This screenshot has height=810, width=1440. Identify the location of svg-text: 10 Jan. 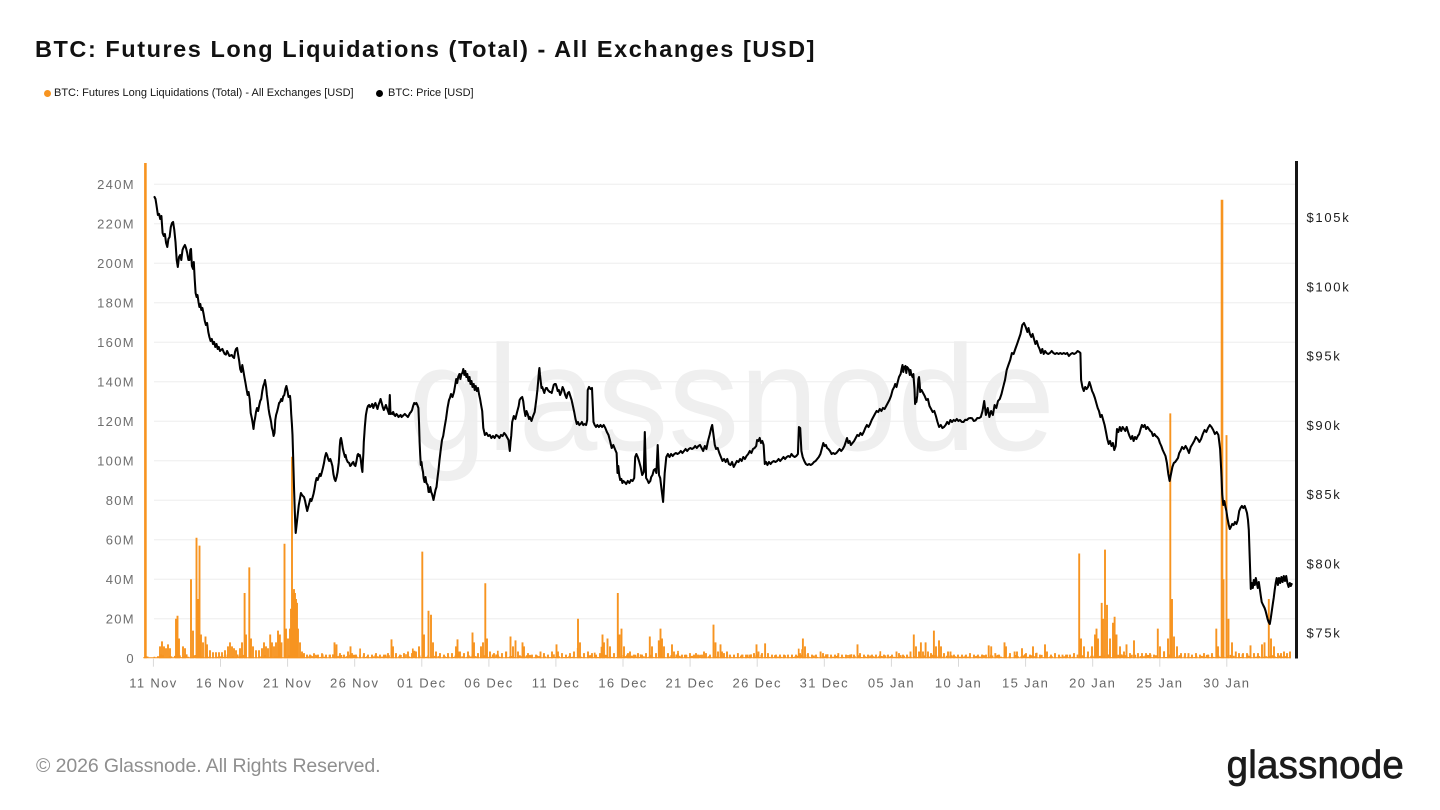
(958, 683).